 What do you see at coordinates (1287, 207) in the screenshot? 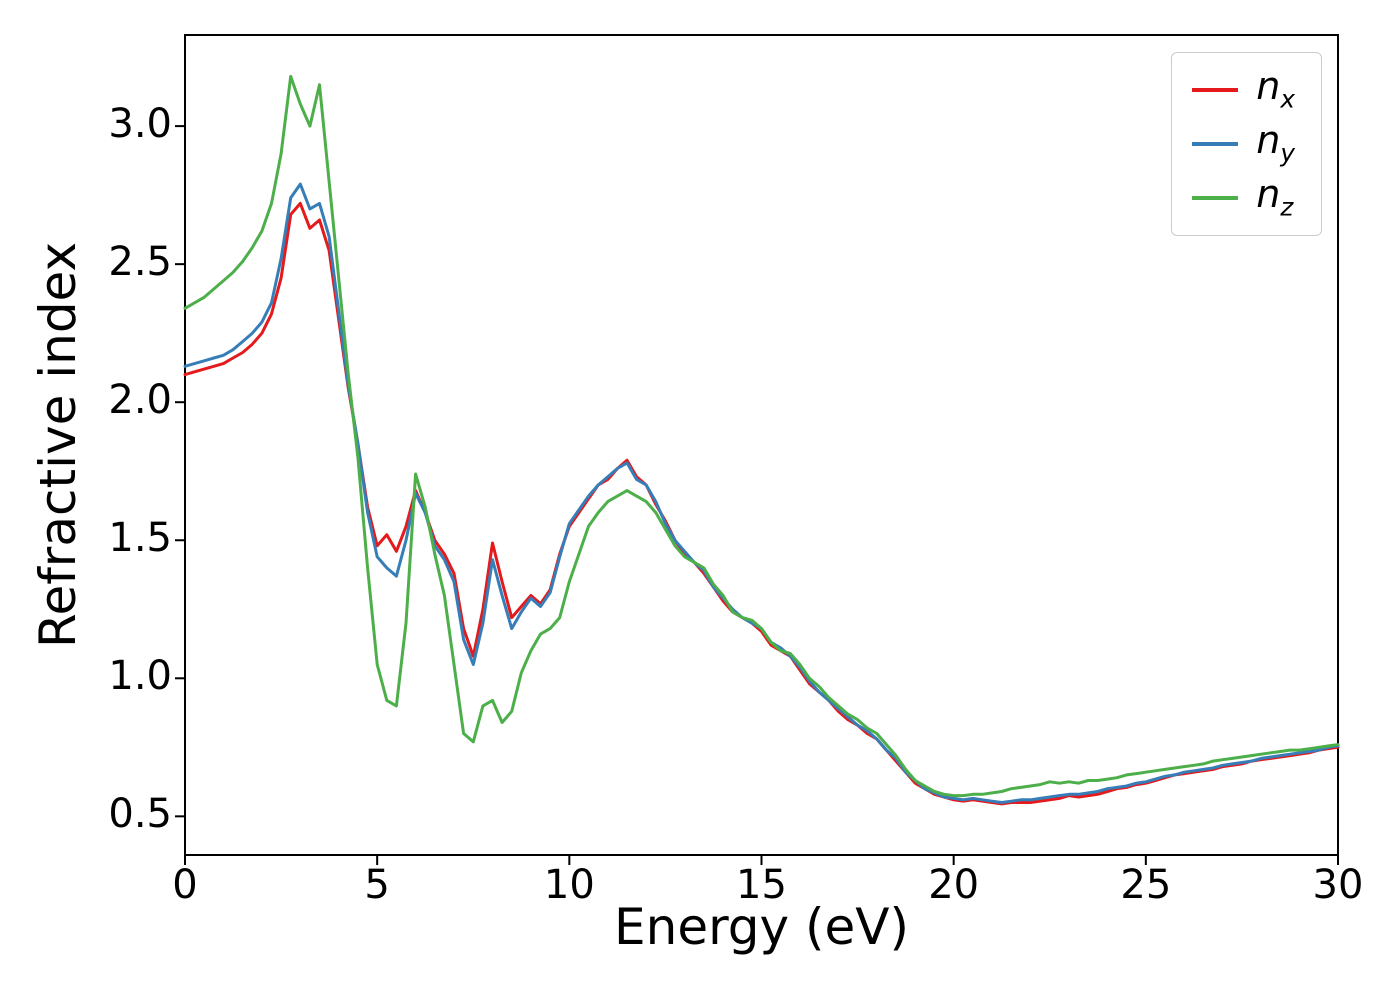
I see `legend-label-nz-sub: z` at bounding box center [1287, 207].